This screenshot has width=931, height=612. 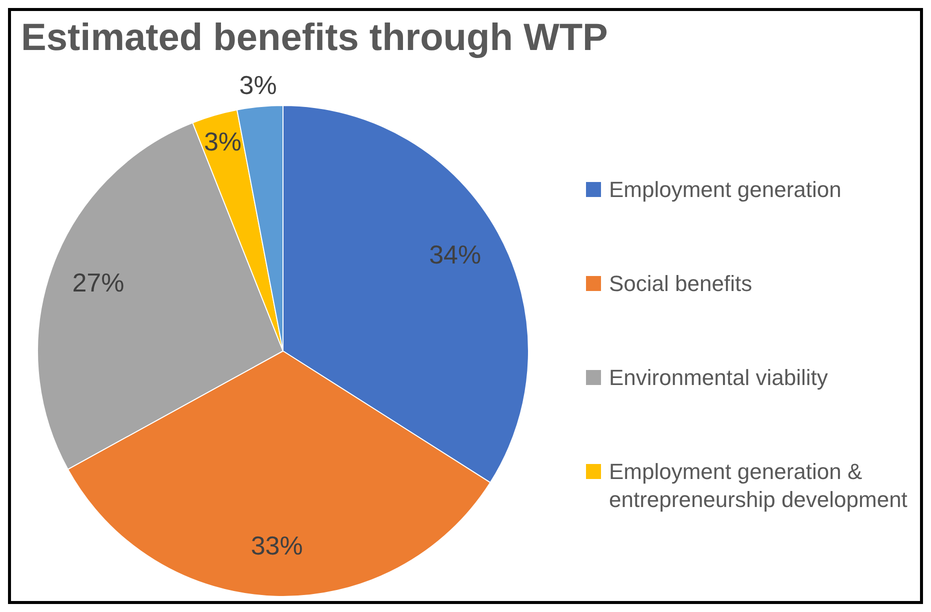 What do you see at coordinates (718, 378) in the screenshot?
I see `legend-label: Environmental viability` at bounding box center [718, 378].